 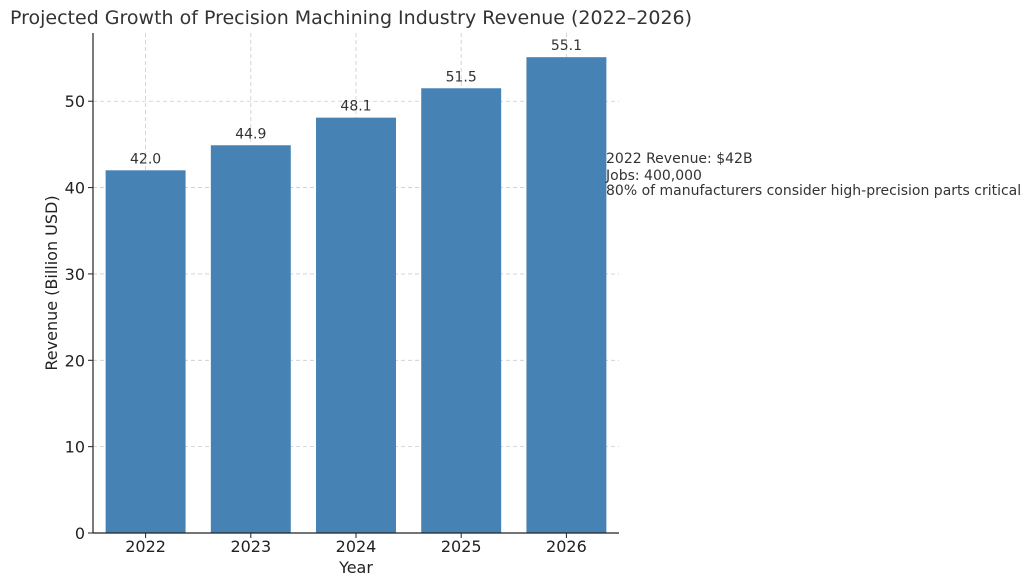 I want to click on bar-2026, so click(x=566, y=295).